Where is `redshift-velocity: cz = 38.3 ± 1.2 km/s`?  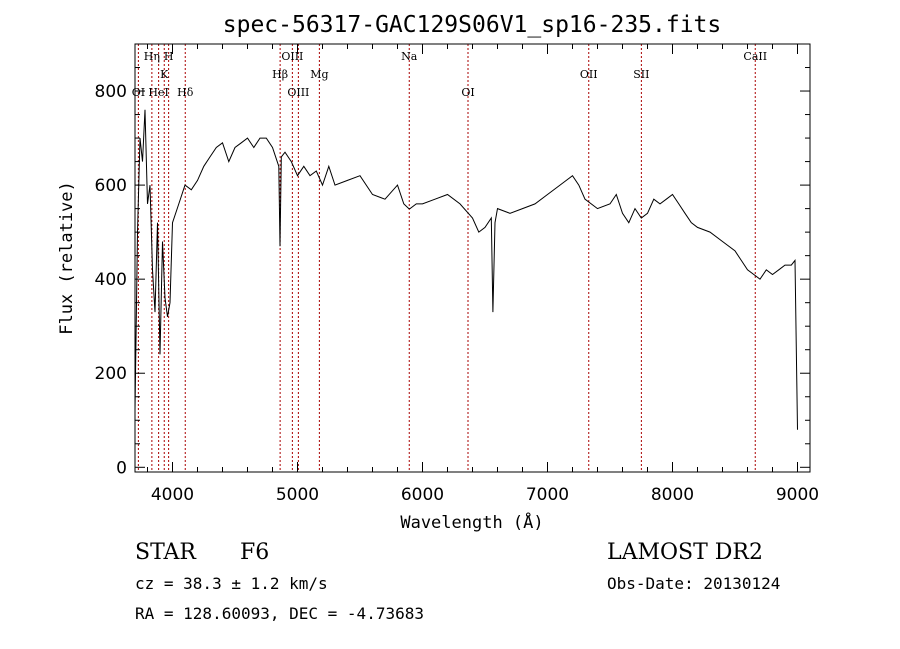
redshift-velocity: cz = 38.3 ± 1.2 km/s is located at coordinates (231, 583).